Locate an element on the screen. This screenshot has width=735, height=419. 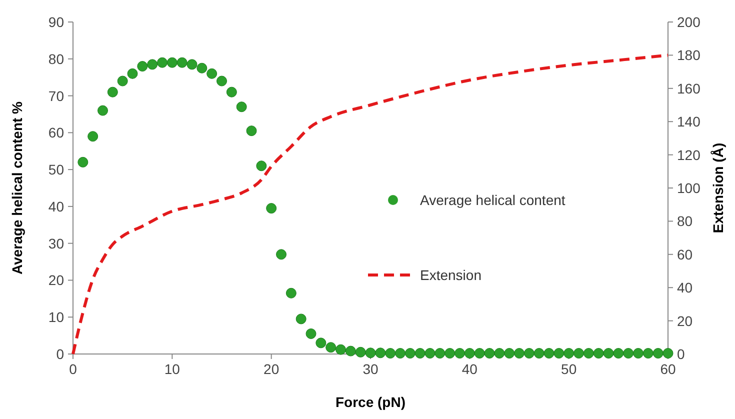
x-tick-label: 60 is located at coordinates (668, 369).